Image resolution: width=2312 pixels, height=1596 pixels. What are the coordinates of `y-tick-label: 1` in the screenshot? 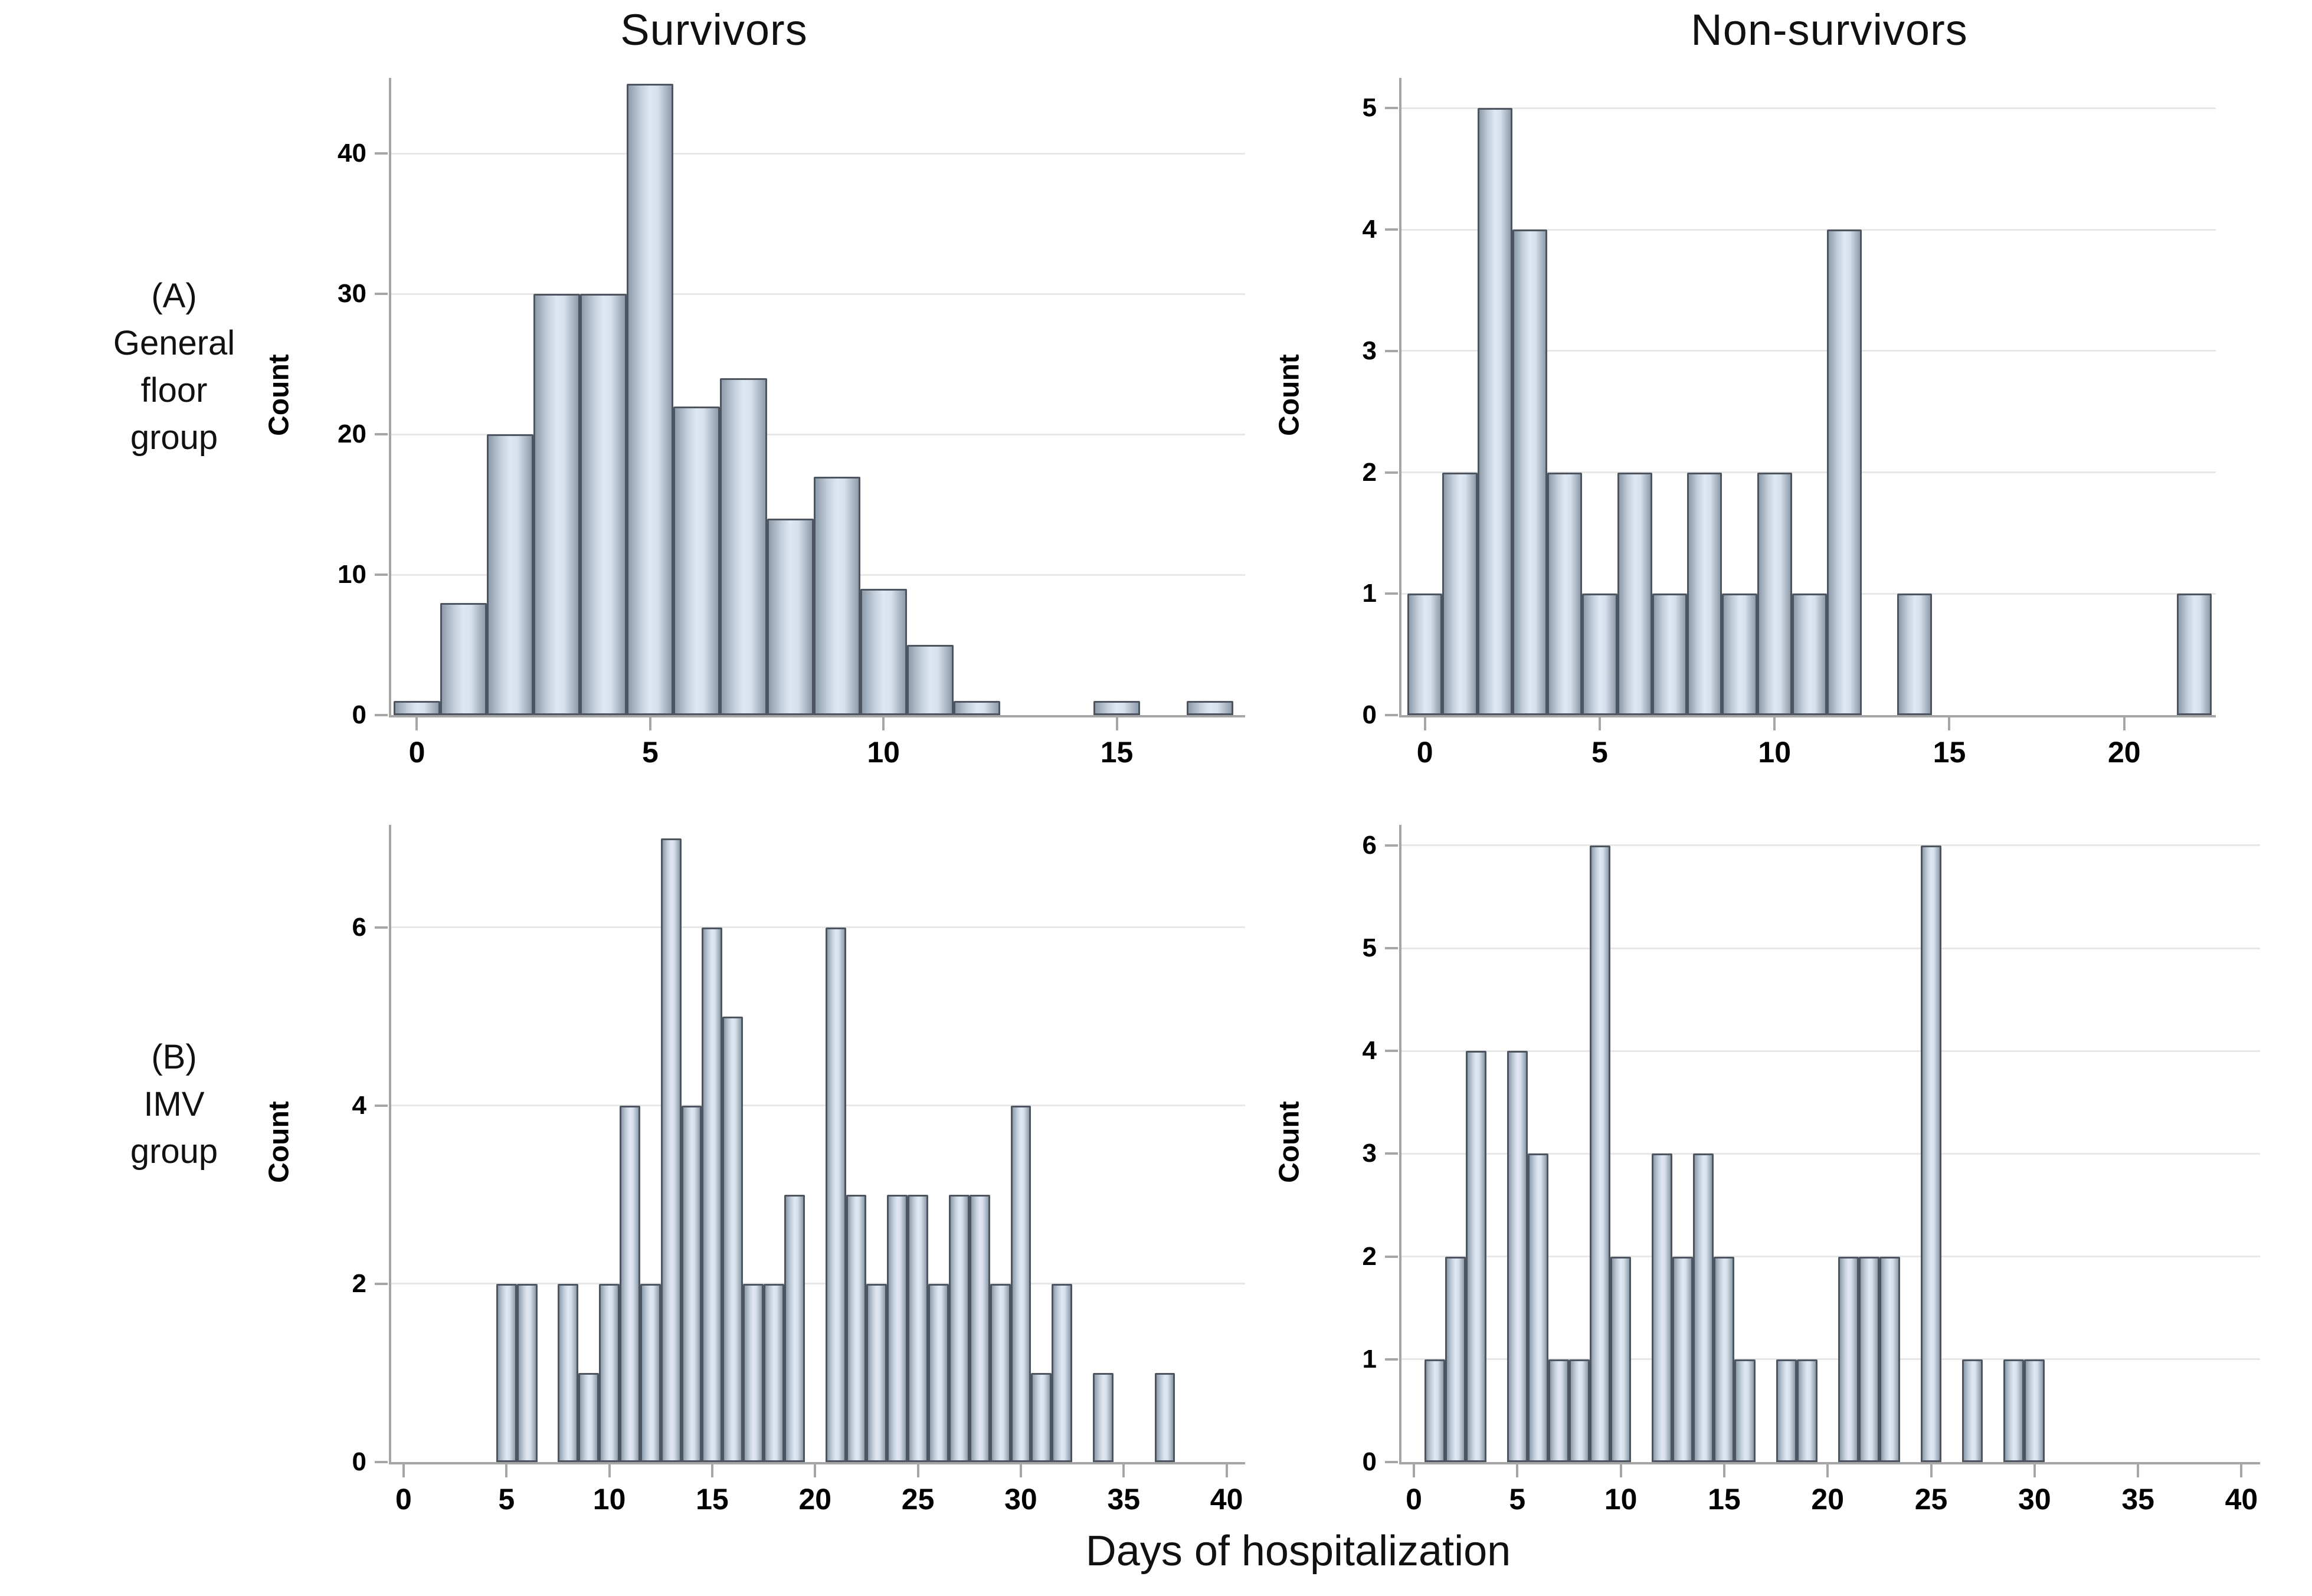 It's located at (1369, 1359).